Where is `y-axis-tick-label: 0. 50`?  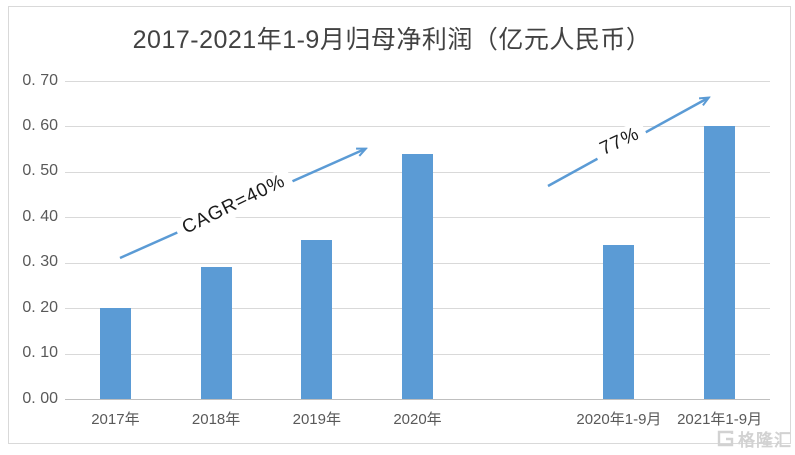 y-axis-tick-label: 0. 50 is located at coordinates (40, 171).